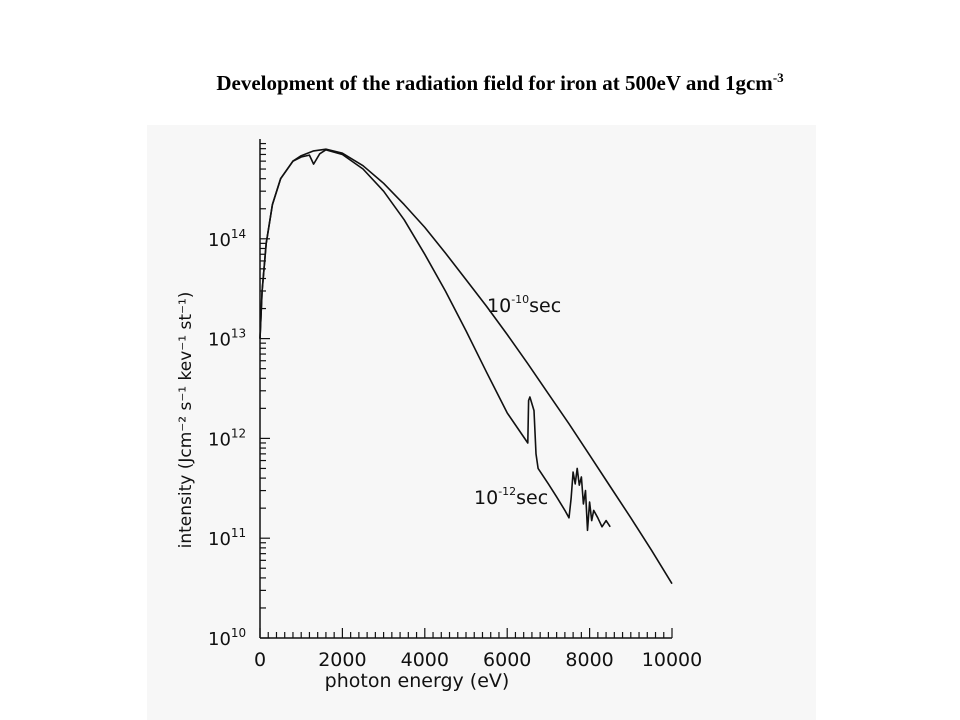 Image resolution: width=960 pixels, height=720 pixels. What do you see at coordinates (260, 660) in the screenshot?
I see `x-tick-label: 0` at bounding box center [260, 660].